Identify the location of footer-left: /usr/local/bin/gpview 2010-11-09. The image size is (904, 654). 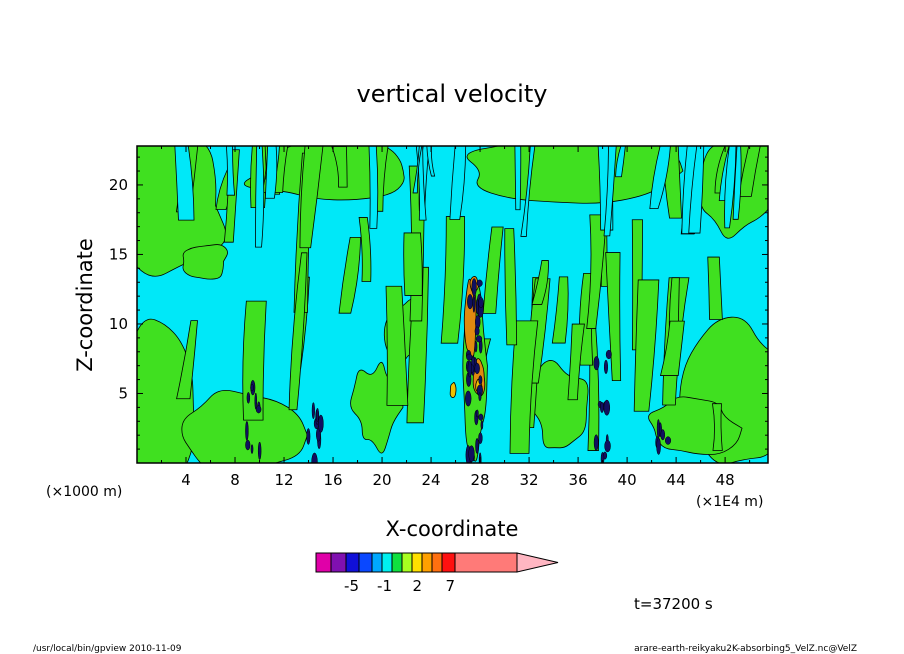
(107, 649).